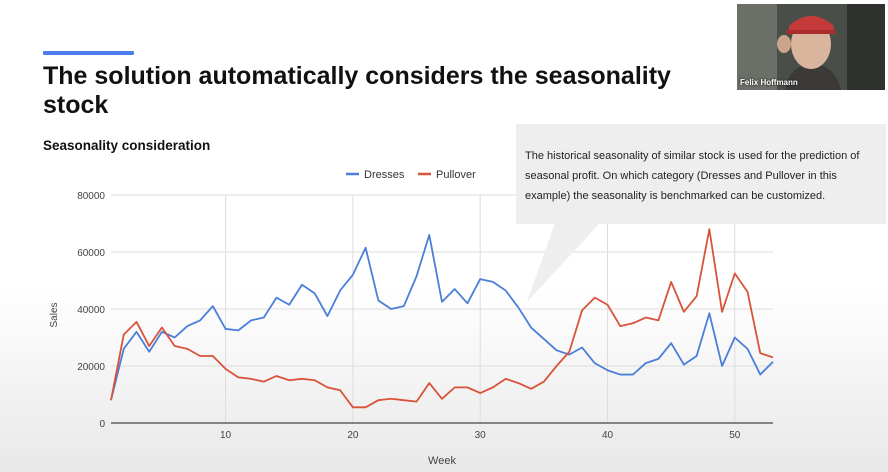 This screenshot has height=472, width=888. I want to click on x-tick-label: 20, so click(353, 435).